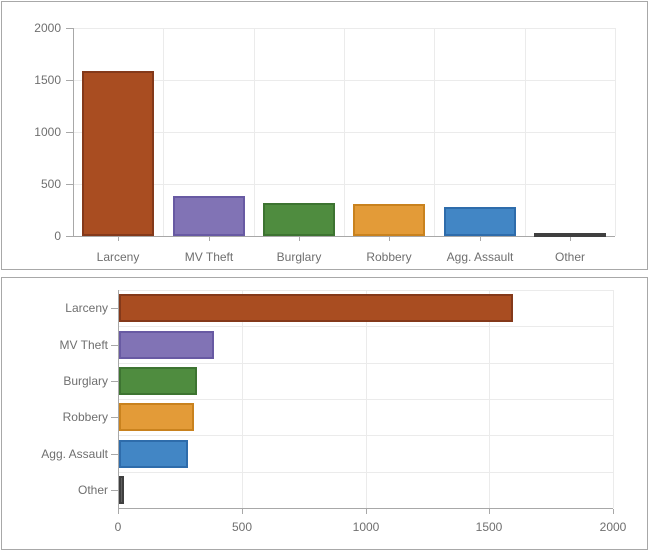  Describe the element at coordinates (366, 527) in the screenshot. I see `x-axis-tick-label: 1000` at that location.